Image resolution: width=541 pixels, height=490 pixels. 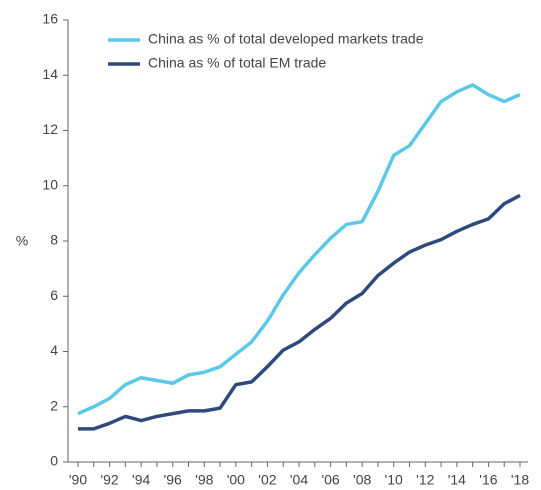 I want to click on x-tick-label: '10, so click(x=394, y=480).